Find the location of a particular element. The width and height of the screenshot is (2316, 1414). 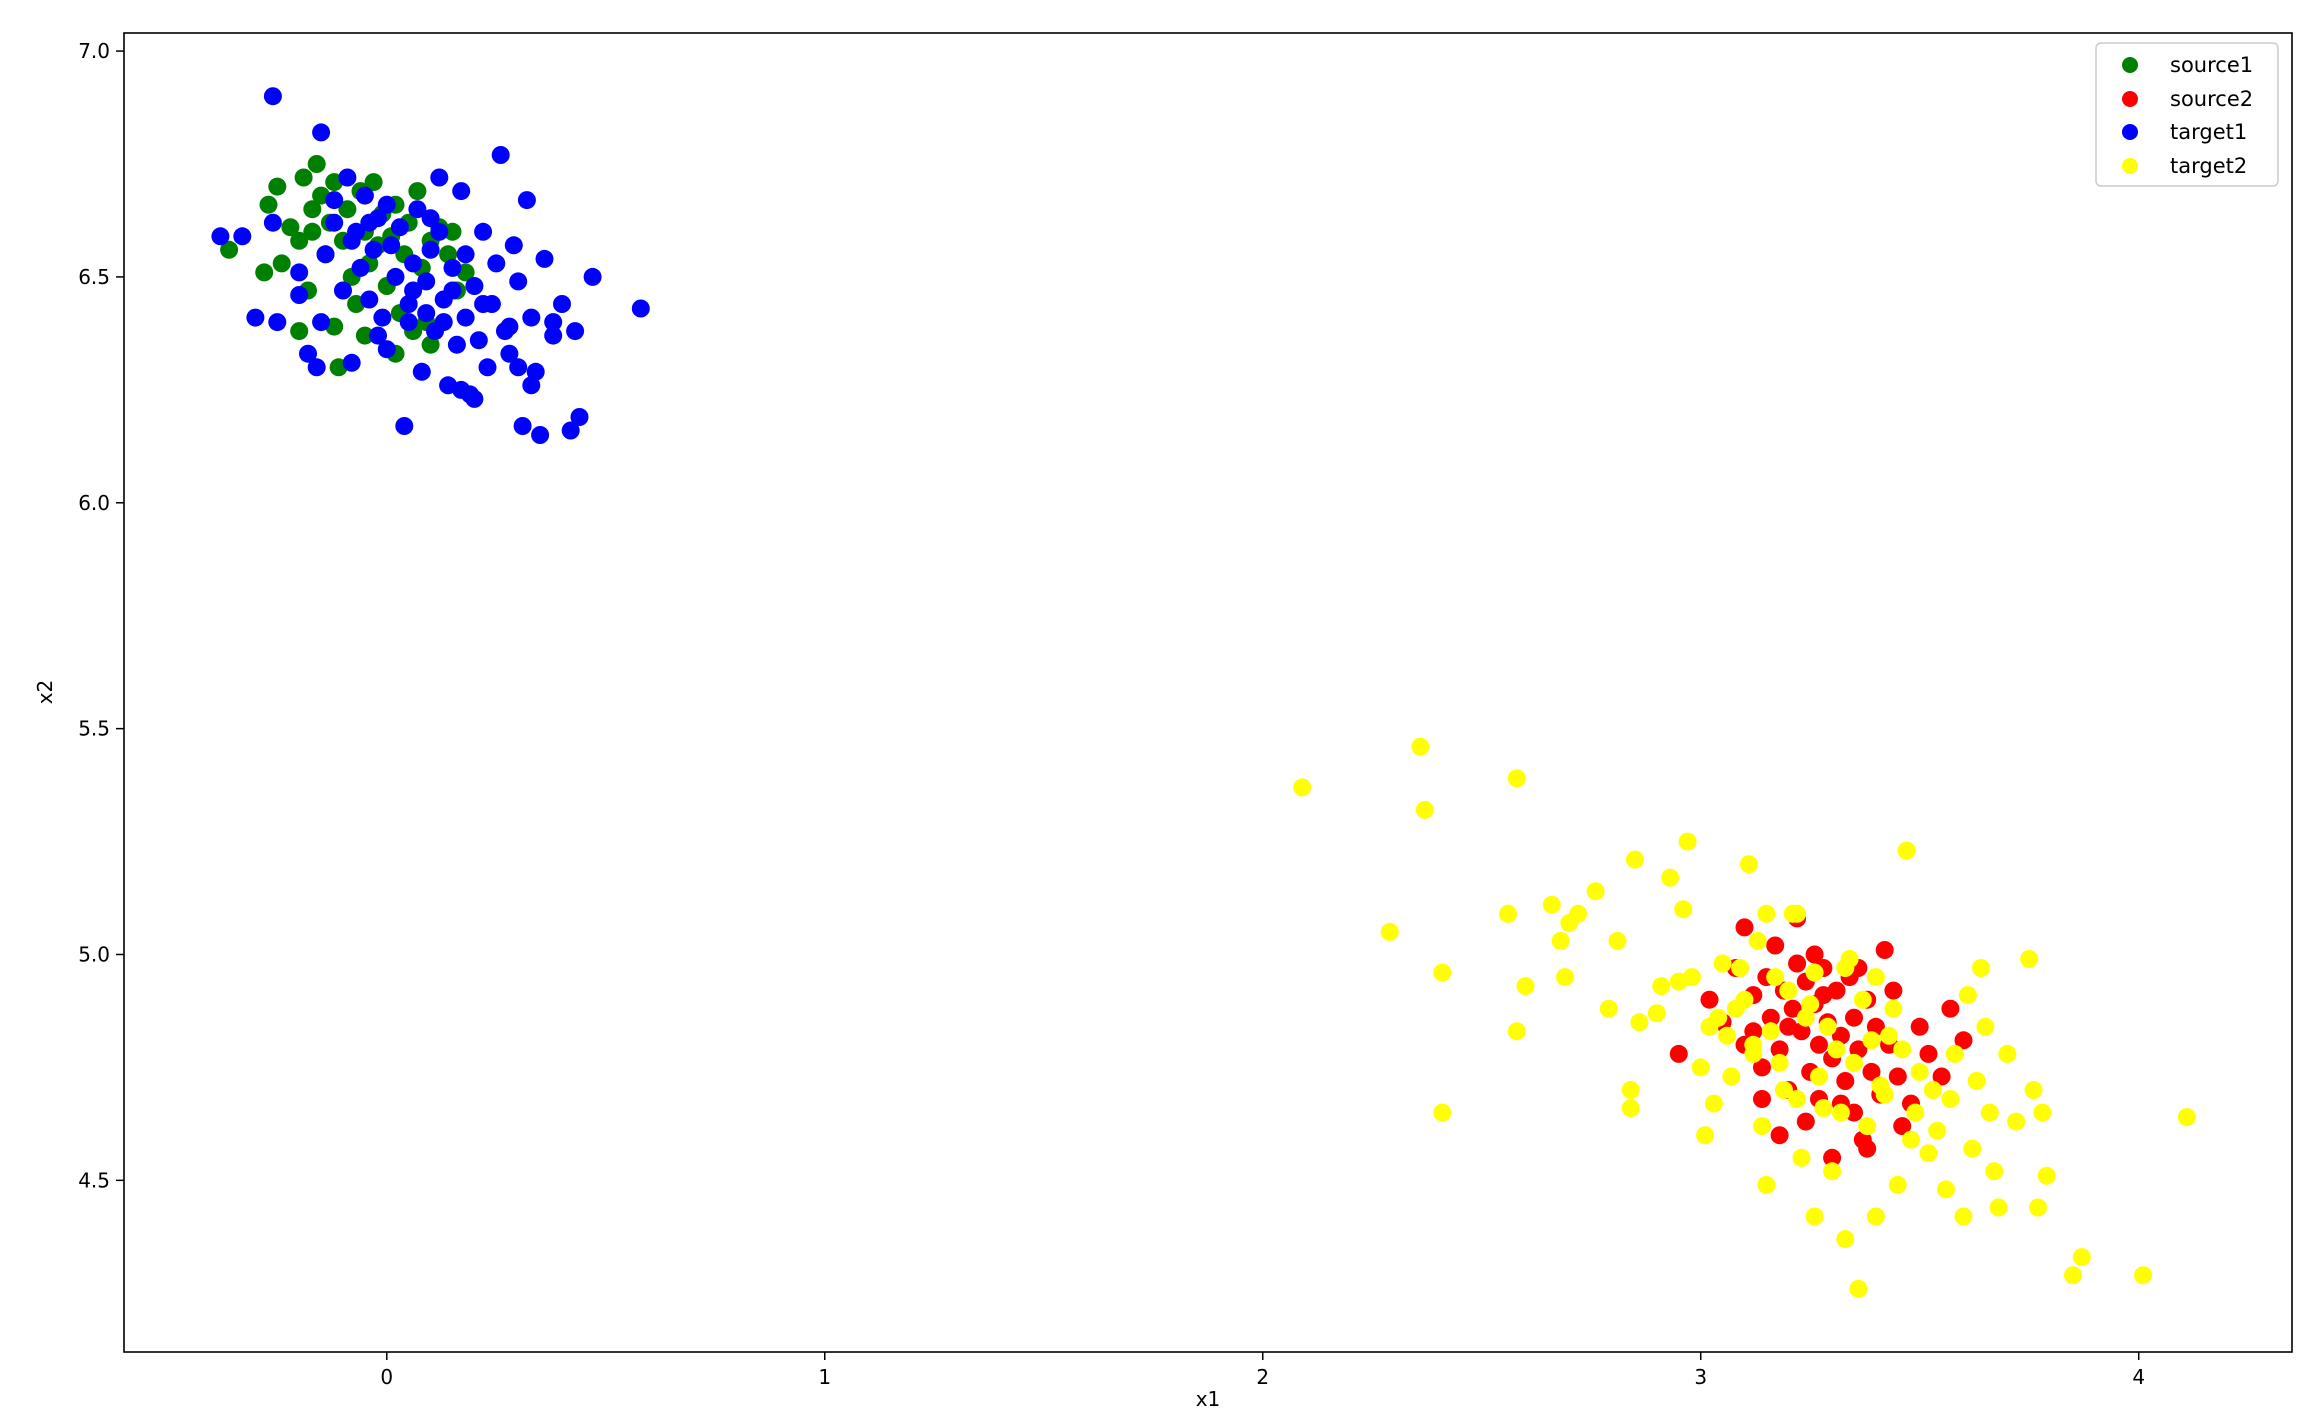

x-axis: 0 1 2 3 4 is located at coordinates (1262, 1370).